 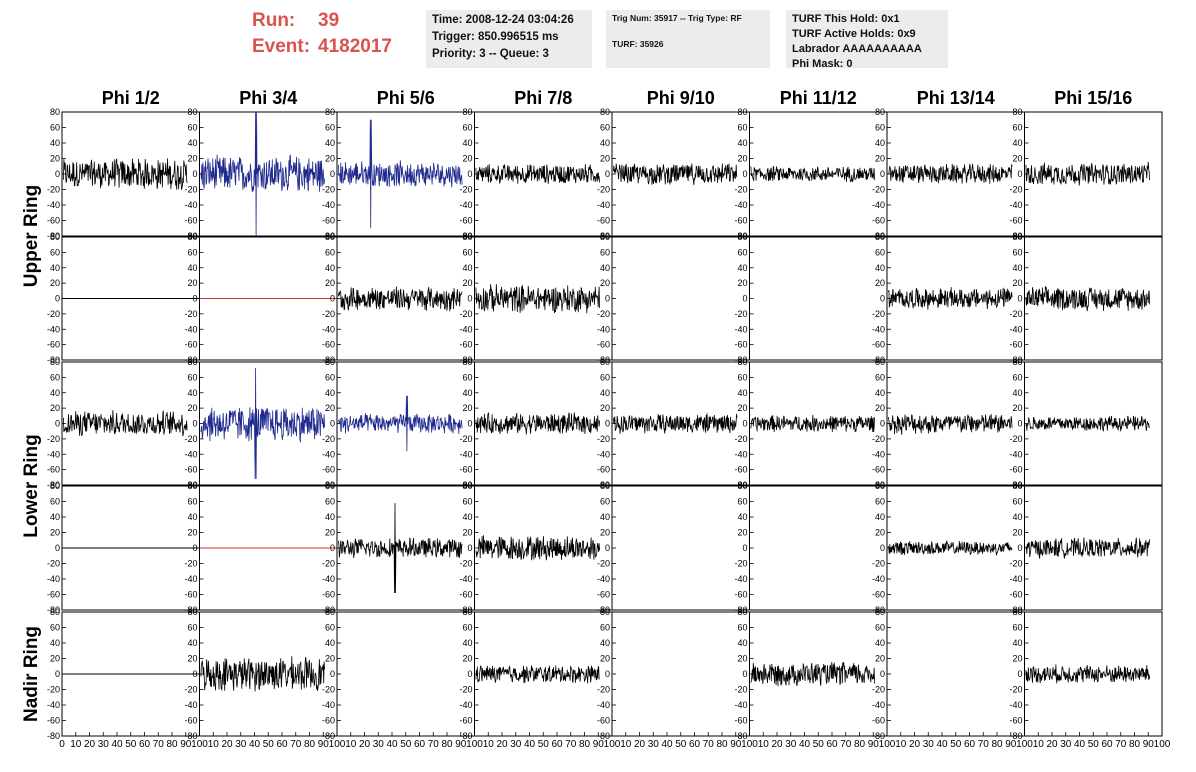 I want to click on x-tick-label: 40, so click(x=530, y=744).